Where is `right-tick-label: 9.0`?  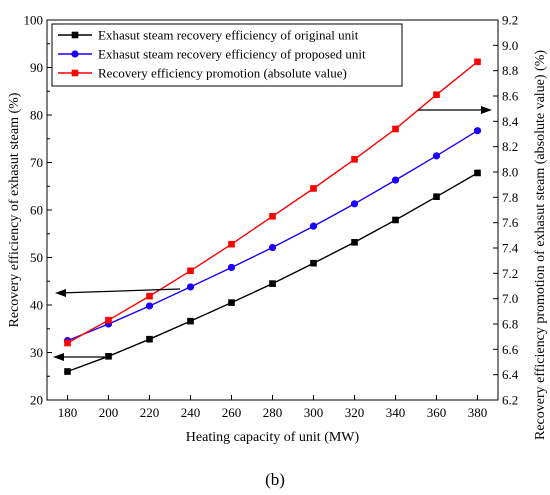
right-tick-label: 9.0 is located at coordinates (510, 45).